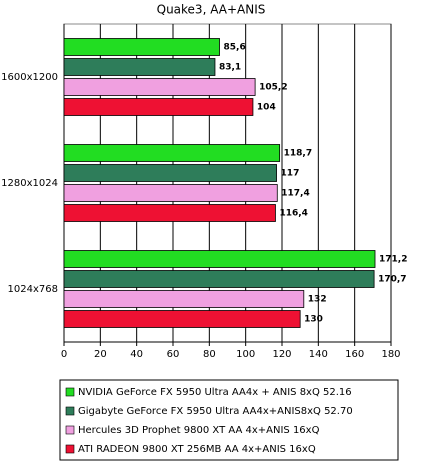  What do you see at coordinates (298, 154) in the screenshot?
I see `value-label: 118,7` at bounding box center [298, 154].